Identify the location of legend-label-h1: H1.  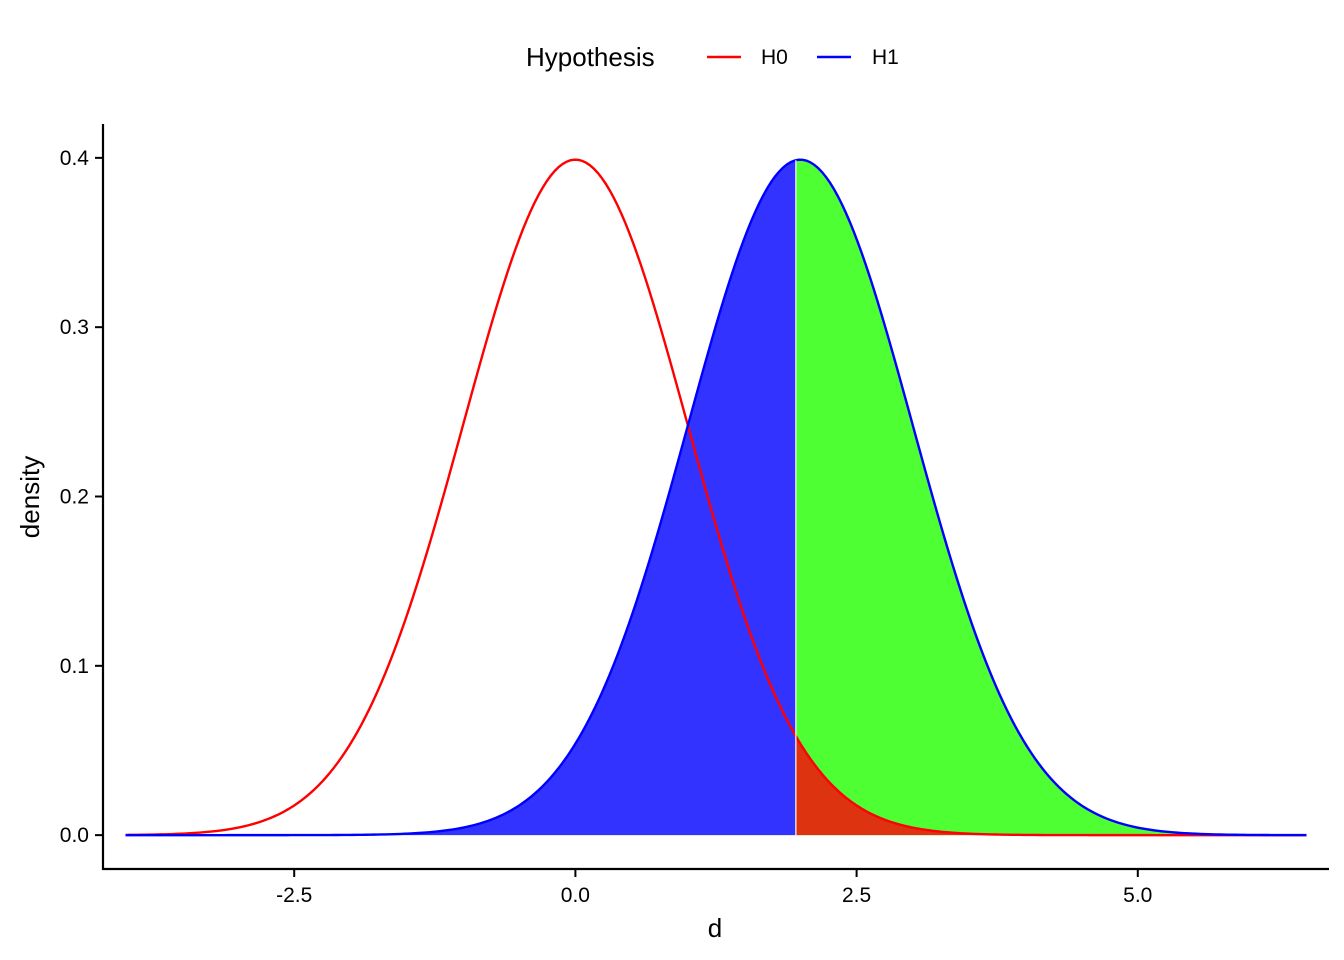
(885, 57).